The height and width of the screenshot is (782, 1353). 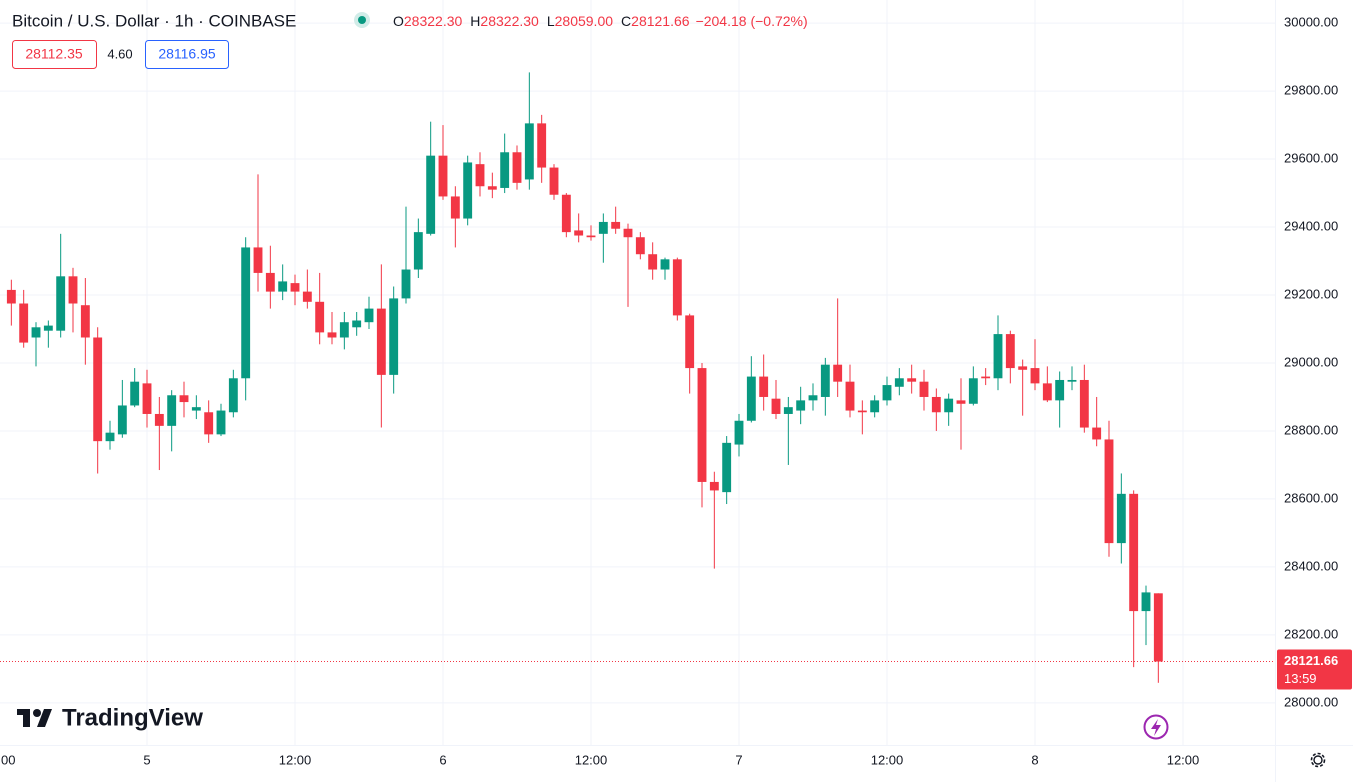 What do you see at coordinates (1311, 22) in the screenshot?
I see `y-tick-label: 30000.00` at bounding box center [1311, 22].